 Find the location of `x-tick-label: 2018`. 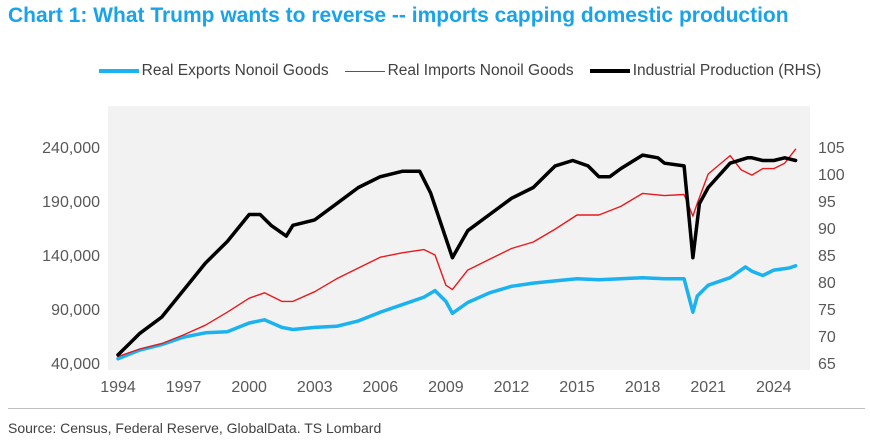

x-tick-label: 2018 is located at coordinates (643, 387).